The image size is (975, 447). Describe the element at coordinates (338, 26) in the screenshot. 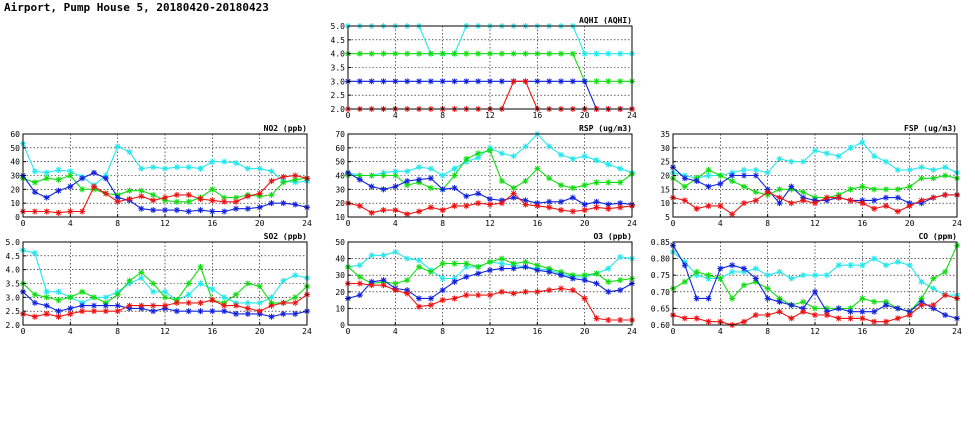

I see `y-tick-label: 5.0` at that location.